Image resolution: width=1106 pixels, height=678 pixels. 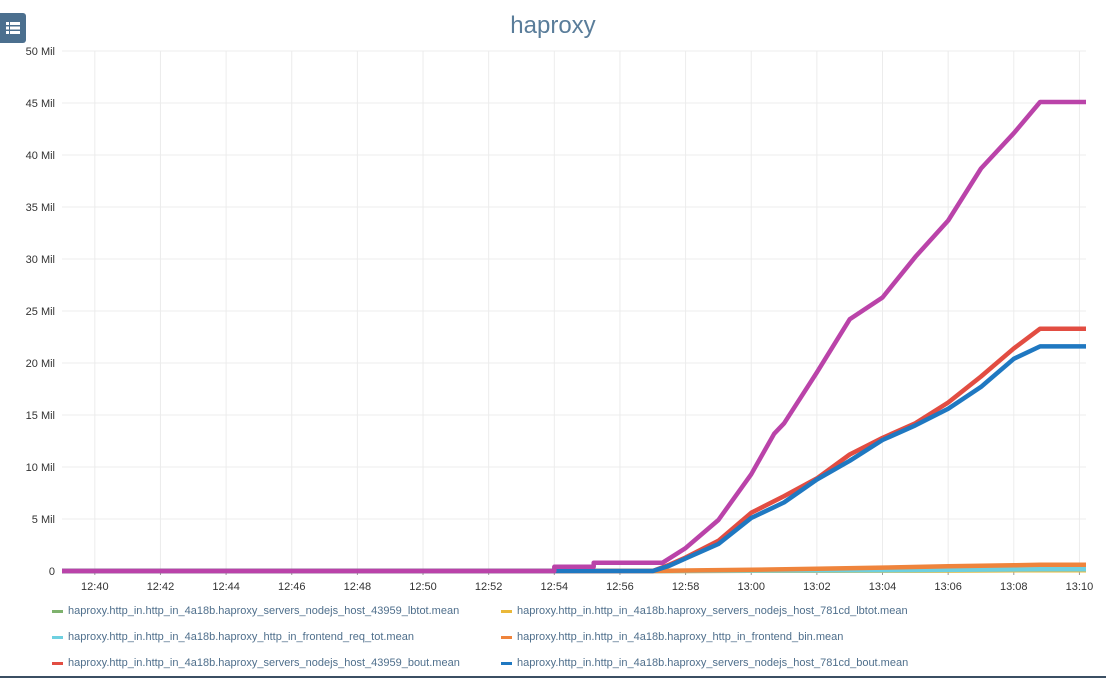 What do you see at coordinates (40, 260) in the screenshot?
I see `y-tick-label: 30 Mil` at bounding box center [40, 260].